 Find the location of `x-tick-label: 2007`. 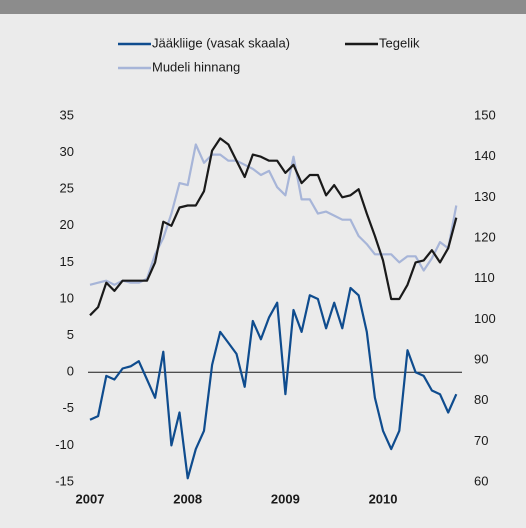

x-tick-label: 2007 is located at coordinates (90, 498).